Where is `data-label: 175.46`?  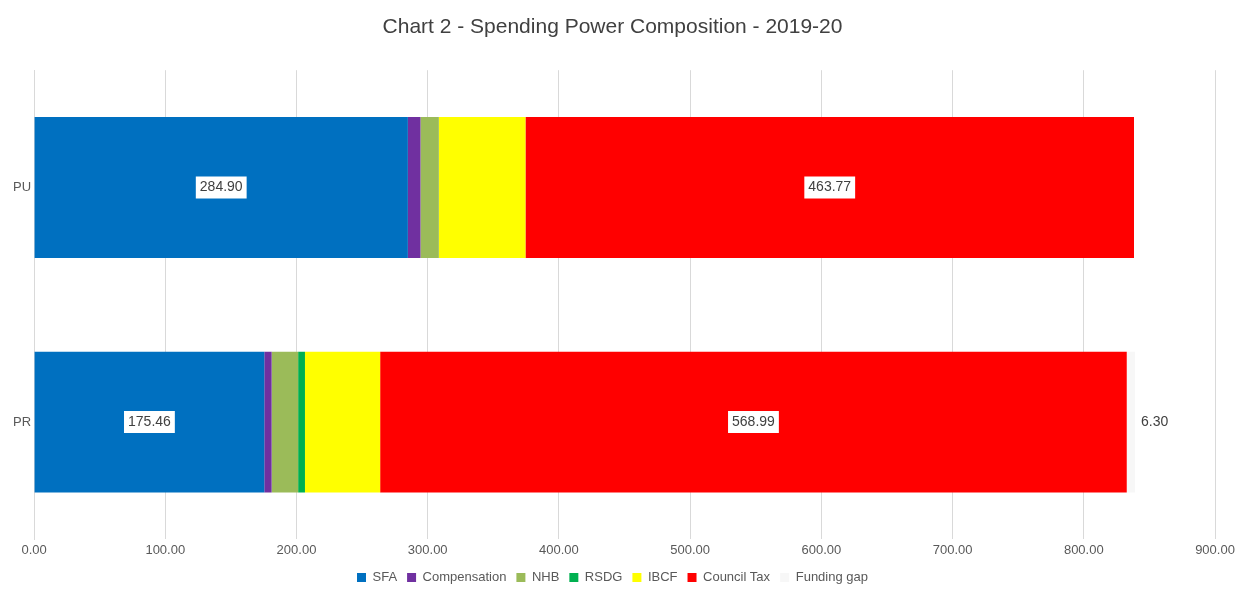 data-label: 175.46 is located at coordinates (150, 420).